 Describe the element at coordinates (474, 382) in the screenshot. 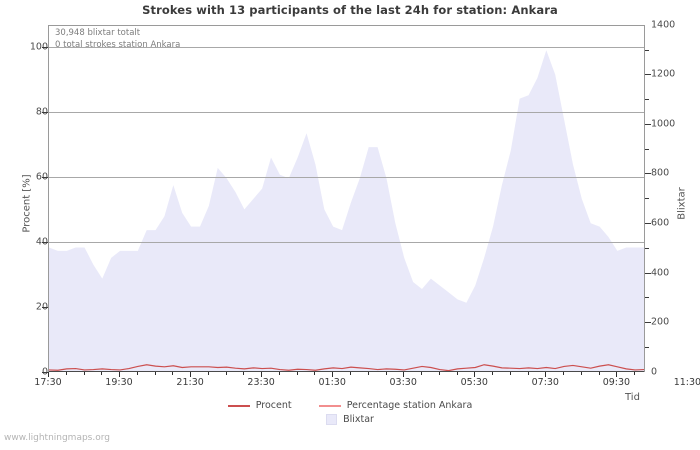

I see `x-tick-label: 05:30` at that location.